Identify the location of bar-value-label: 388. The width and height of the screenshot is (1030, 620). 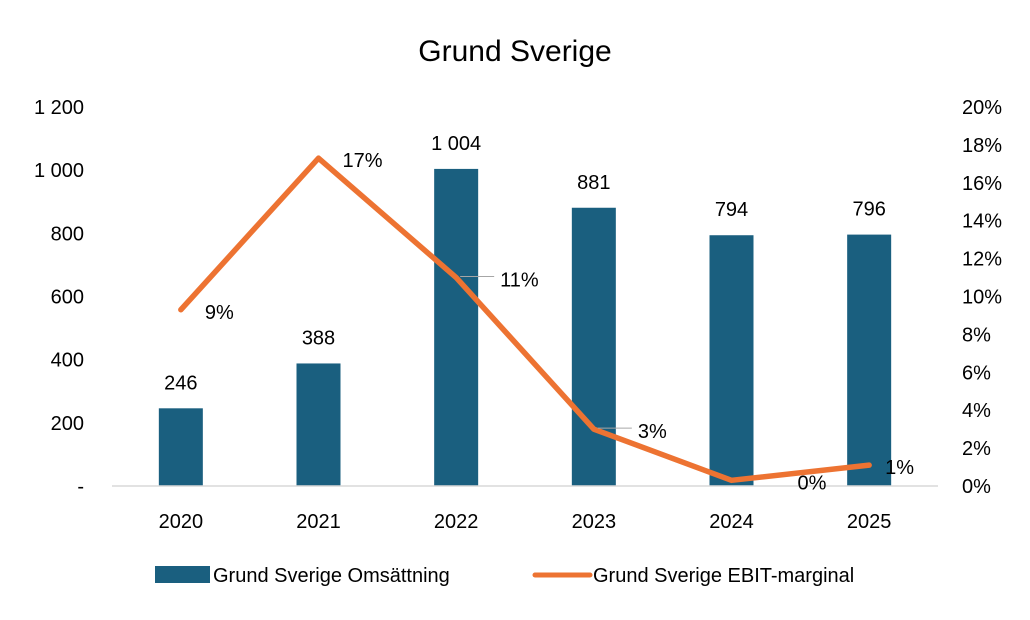
(318, 338).